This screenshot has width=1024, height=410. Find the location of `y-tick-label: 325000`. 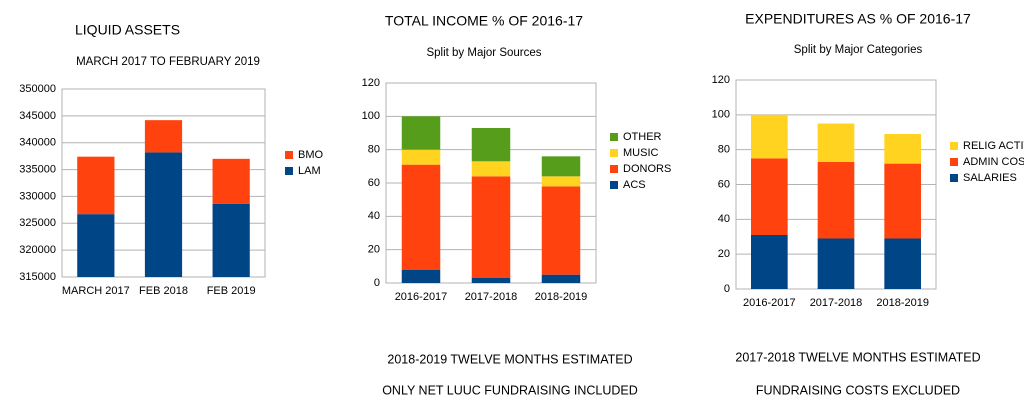

y-tick-label: 325000 is located at coordinates (37, 223).